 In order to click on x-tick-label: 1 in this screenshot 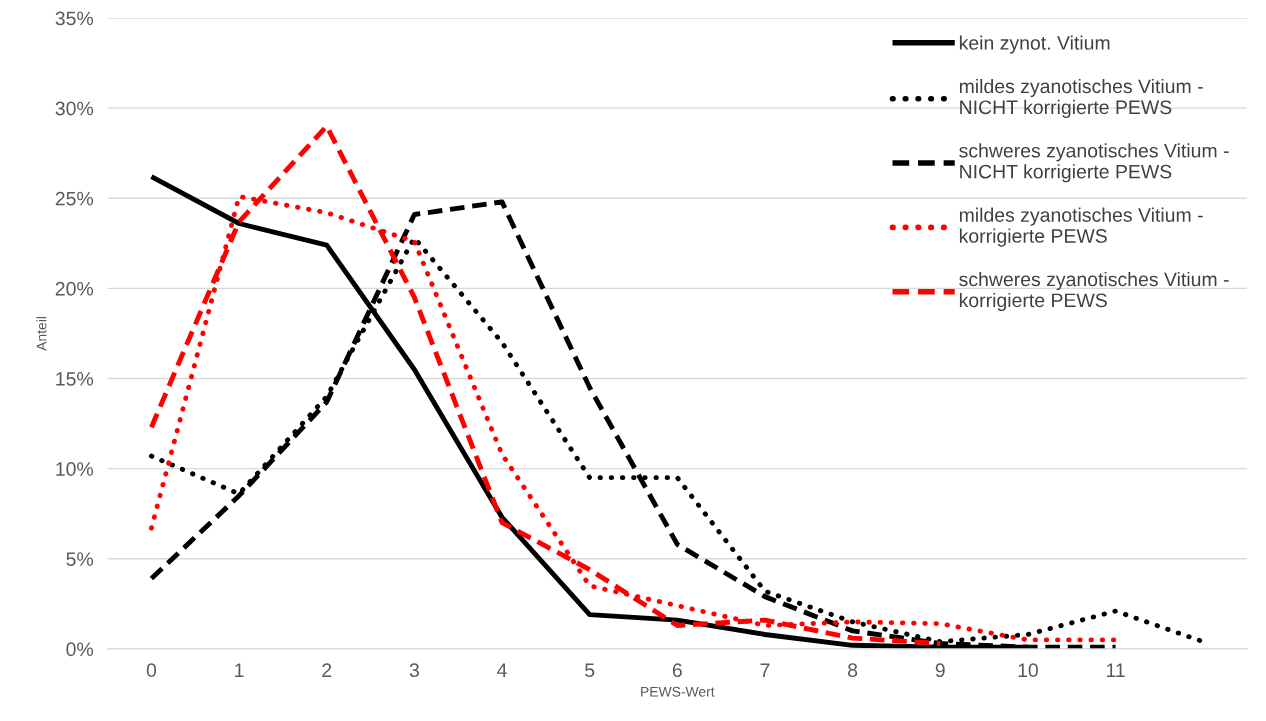, I will do `click(239, 670)`.